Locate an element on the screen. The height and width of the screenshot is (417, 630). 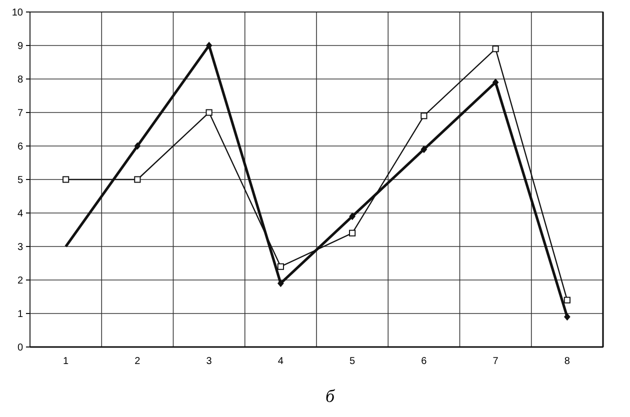
x-tick-label: 4 is located at coordinates (281, 361).